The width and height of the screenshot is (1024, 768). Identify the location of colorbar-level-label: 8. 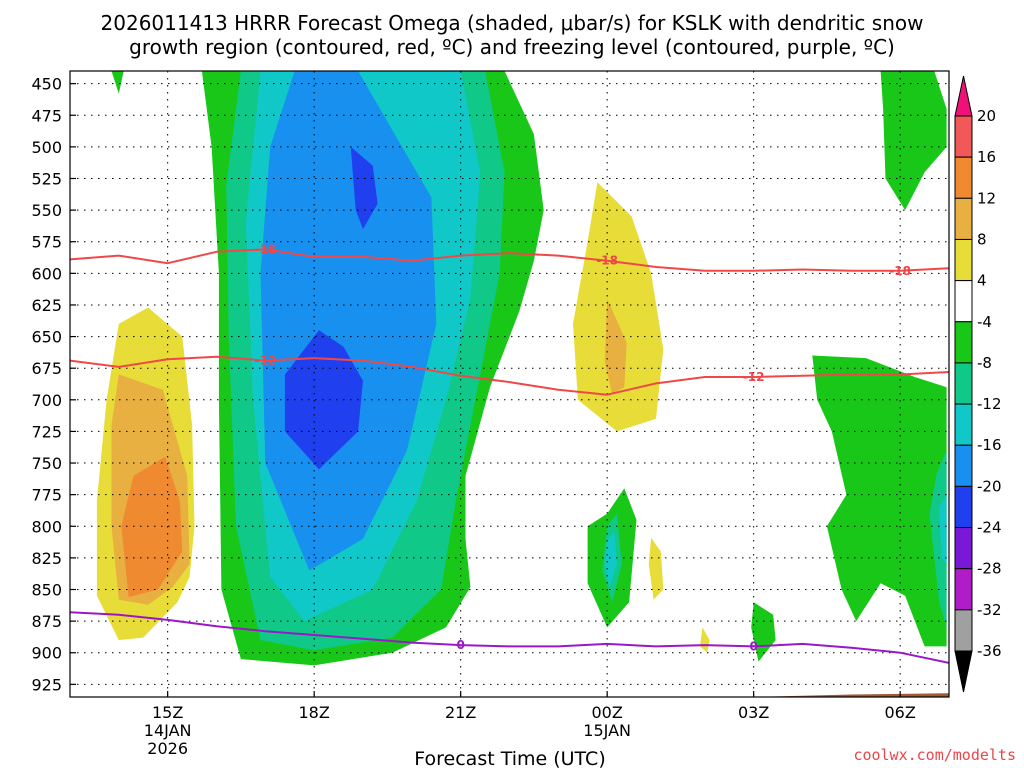
(982, 239).